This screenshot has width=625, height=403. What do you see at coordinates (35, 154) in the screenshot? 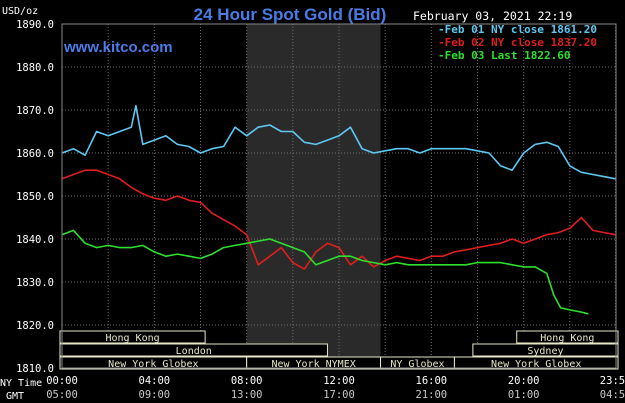
I see `y-tick-label: 1860.0` at bounding box center [35, 154].